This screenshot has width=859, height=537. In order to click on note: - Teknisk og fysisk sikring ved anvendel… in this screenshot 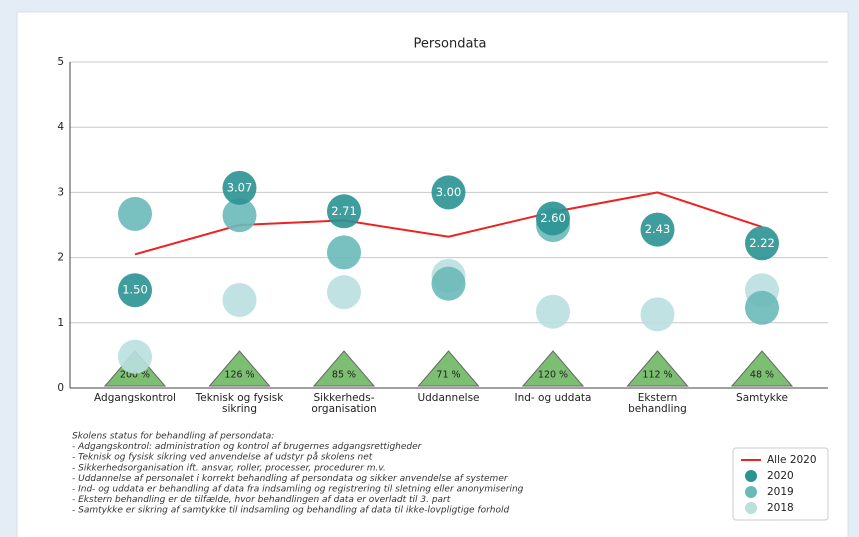, I will do `click(222, 457)`.